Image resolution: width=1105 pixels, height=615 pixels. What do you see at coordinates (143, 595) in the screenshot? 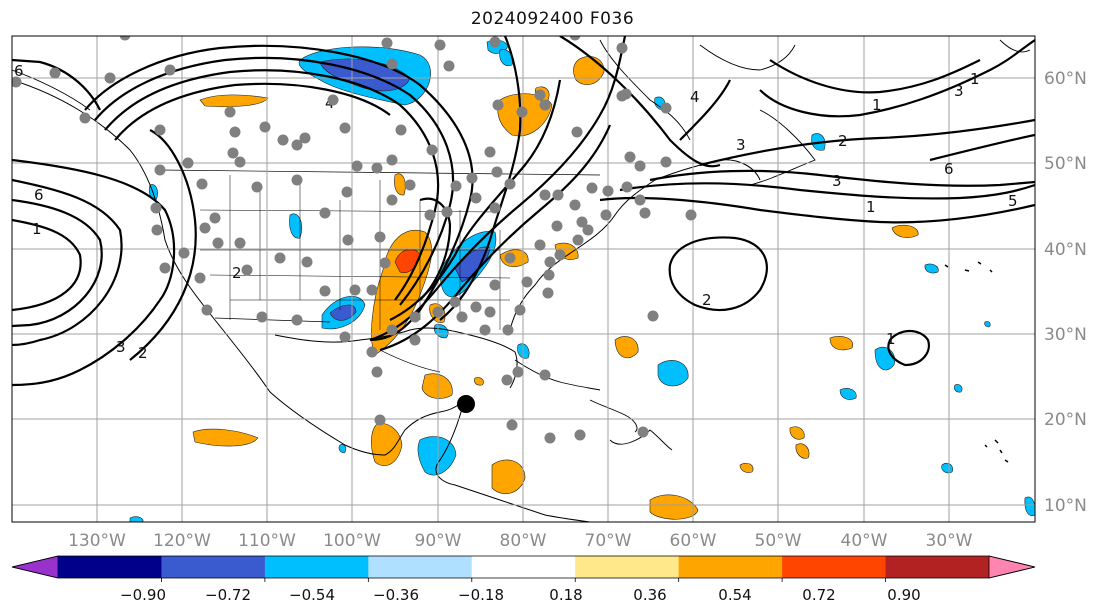
I see `colorbar-tick-label: −0.90` at bounding box center [143, 595].